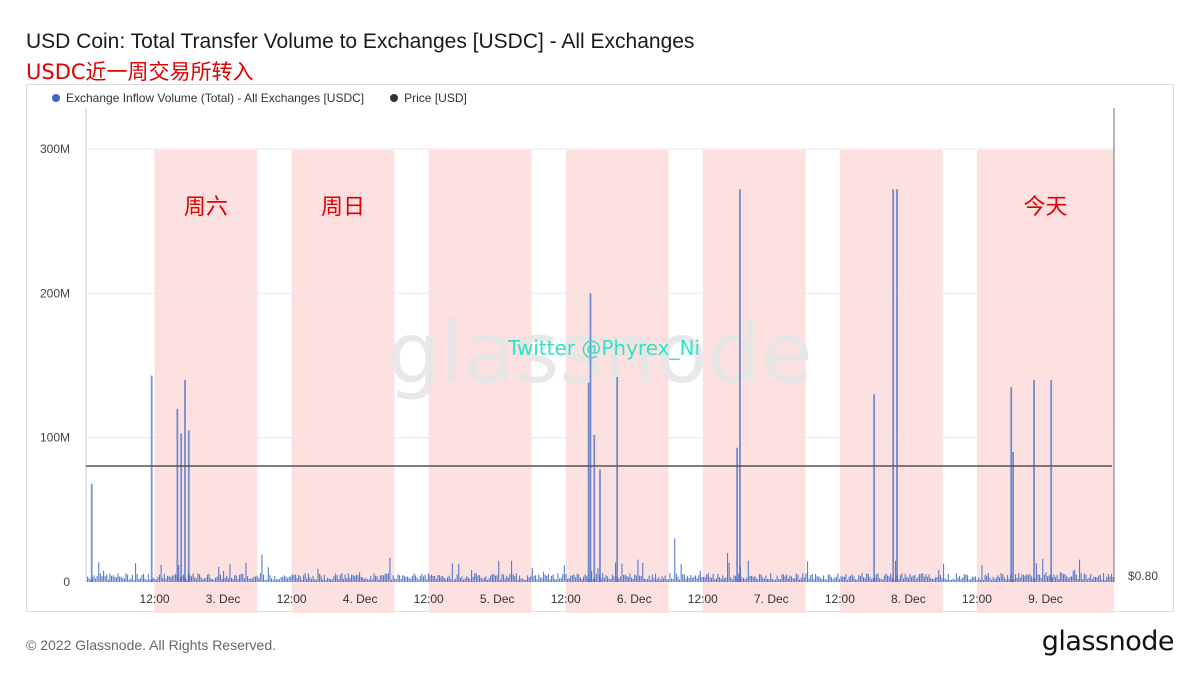 Image resolution: width=1200 pixels, height=675 pixels. What do you see at coordinates (840, 599) in the screenshot?
I see `x-tick-label: 12:00` at bounding box center [840, 599].